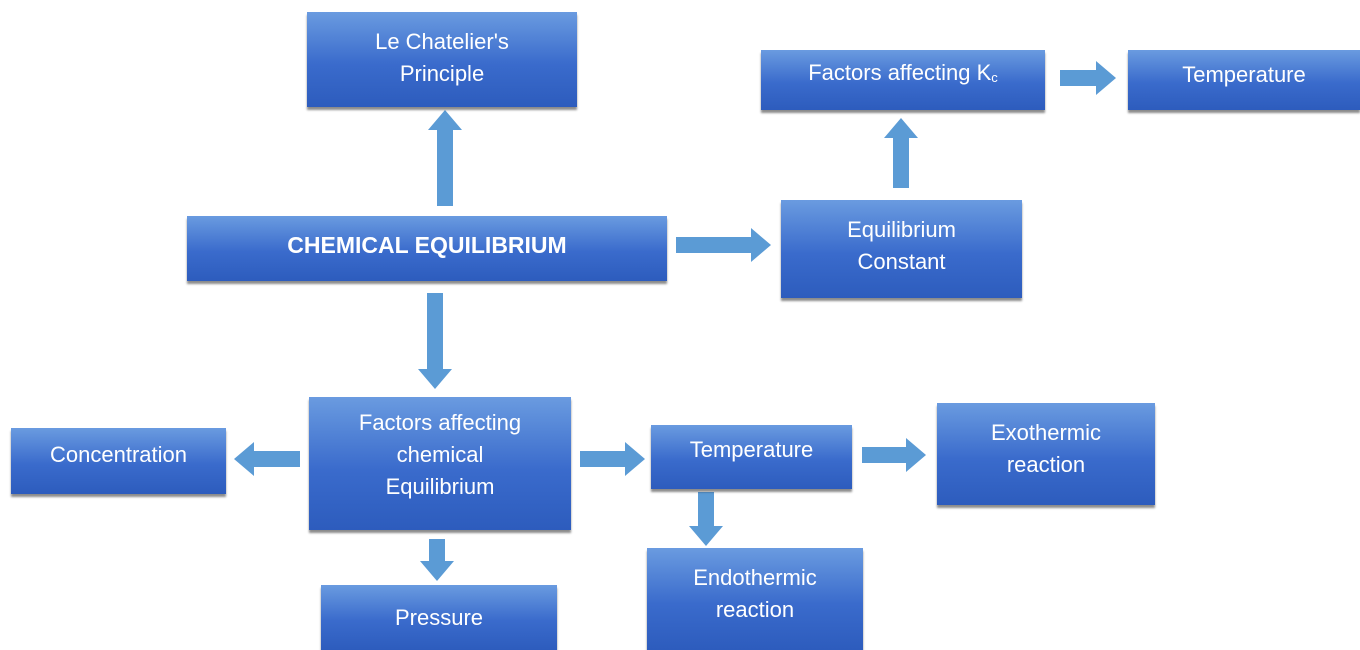 The height and width of the screenshot is (650, 1360). I want to click on node: Endothermic reaction, so click(755, 599).